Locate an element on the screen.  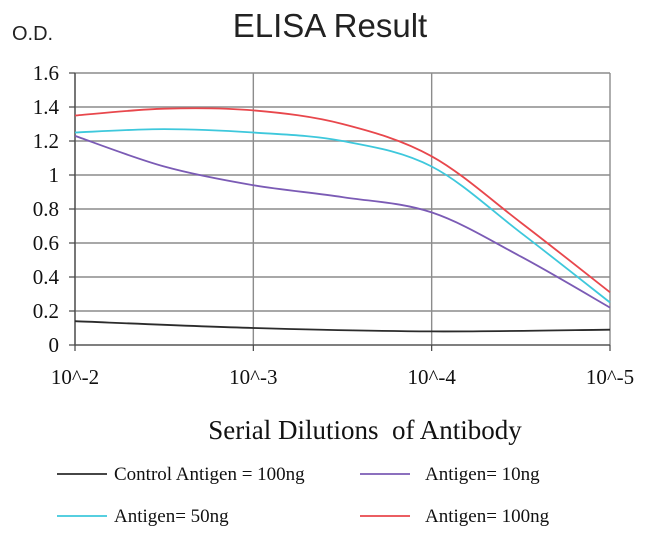
legend-label-2: Antigen= 10ng is located at coordinates (482, 474).